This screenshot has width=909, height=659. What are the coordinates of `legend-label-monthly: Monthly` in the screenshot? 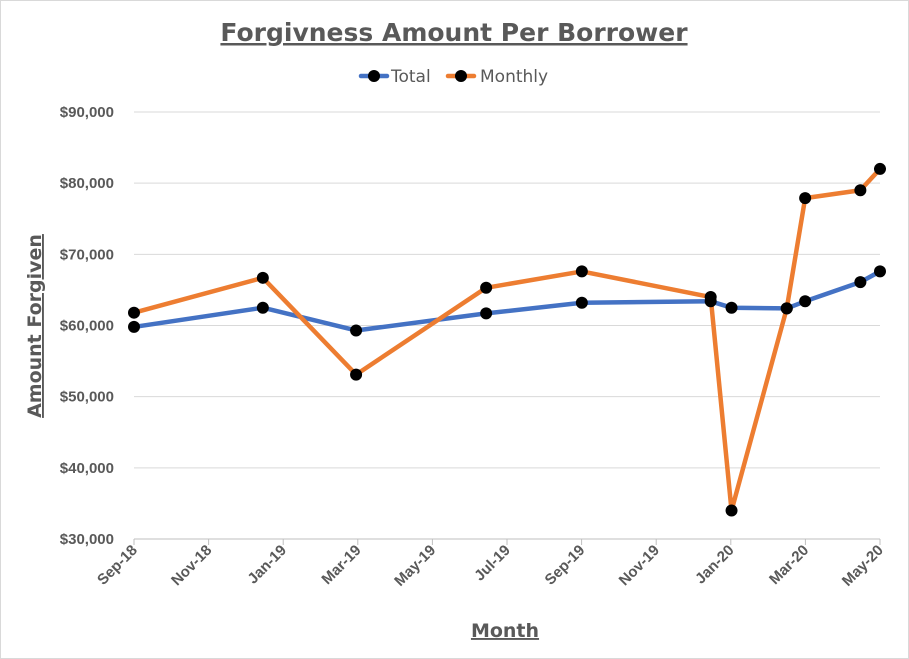 It's located at (514, 77).